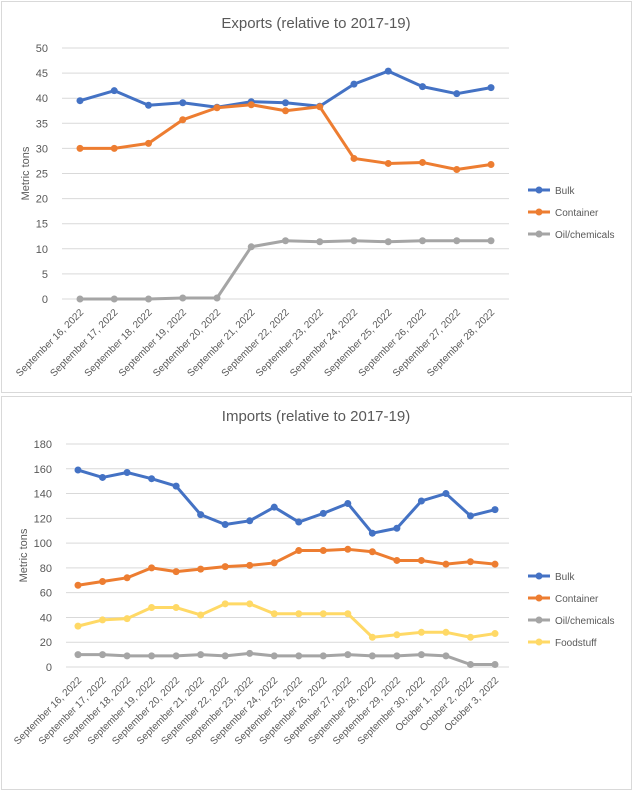 This screenshot has width=633, height=800. Describe the element at coordinates (43, 519) in the screenshot. I see `y-tick-label: 120` at that location.